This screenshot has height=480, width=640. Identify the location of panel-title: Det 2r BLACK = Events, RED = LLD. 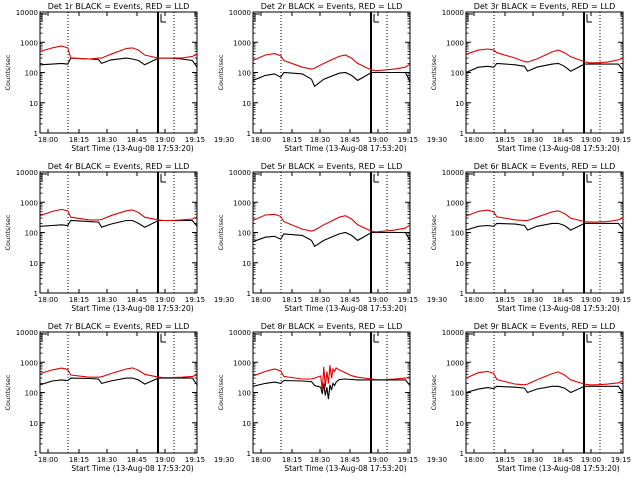
(332, 6).